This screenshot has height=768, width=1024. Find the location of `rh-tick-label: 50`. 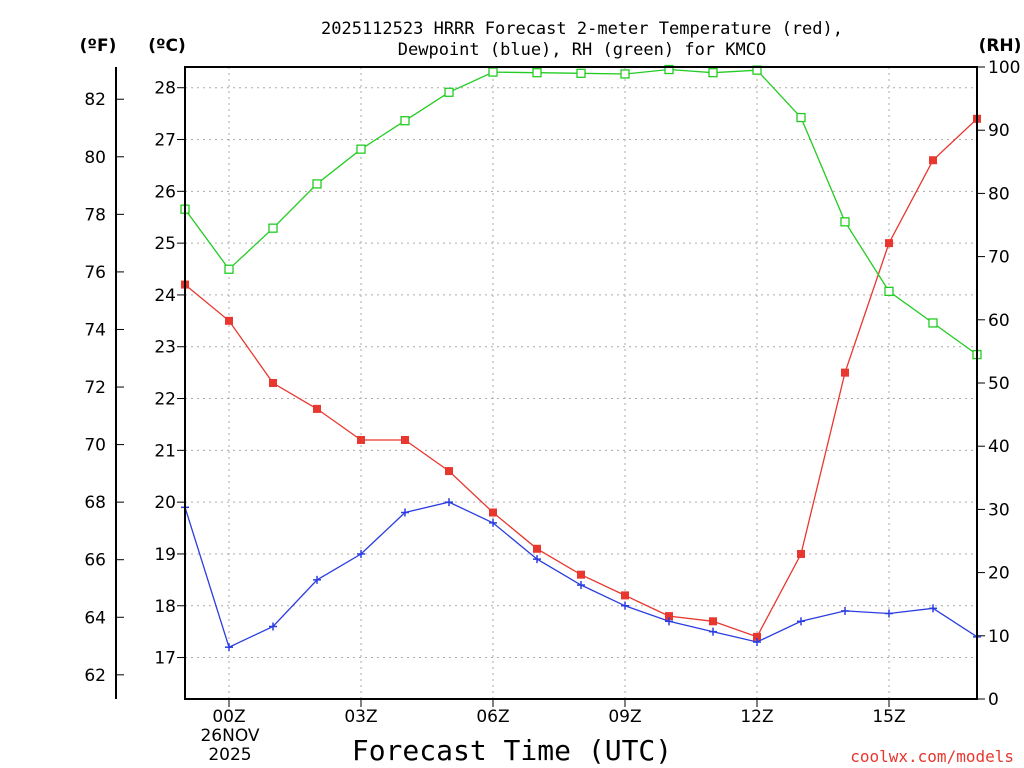

rh-tick-label: 50 is located at coordinates (999, 384).